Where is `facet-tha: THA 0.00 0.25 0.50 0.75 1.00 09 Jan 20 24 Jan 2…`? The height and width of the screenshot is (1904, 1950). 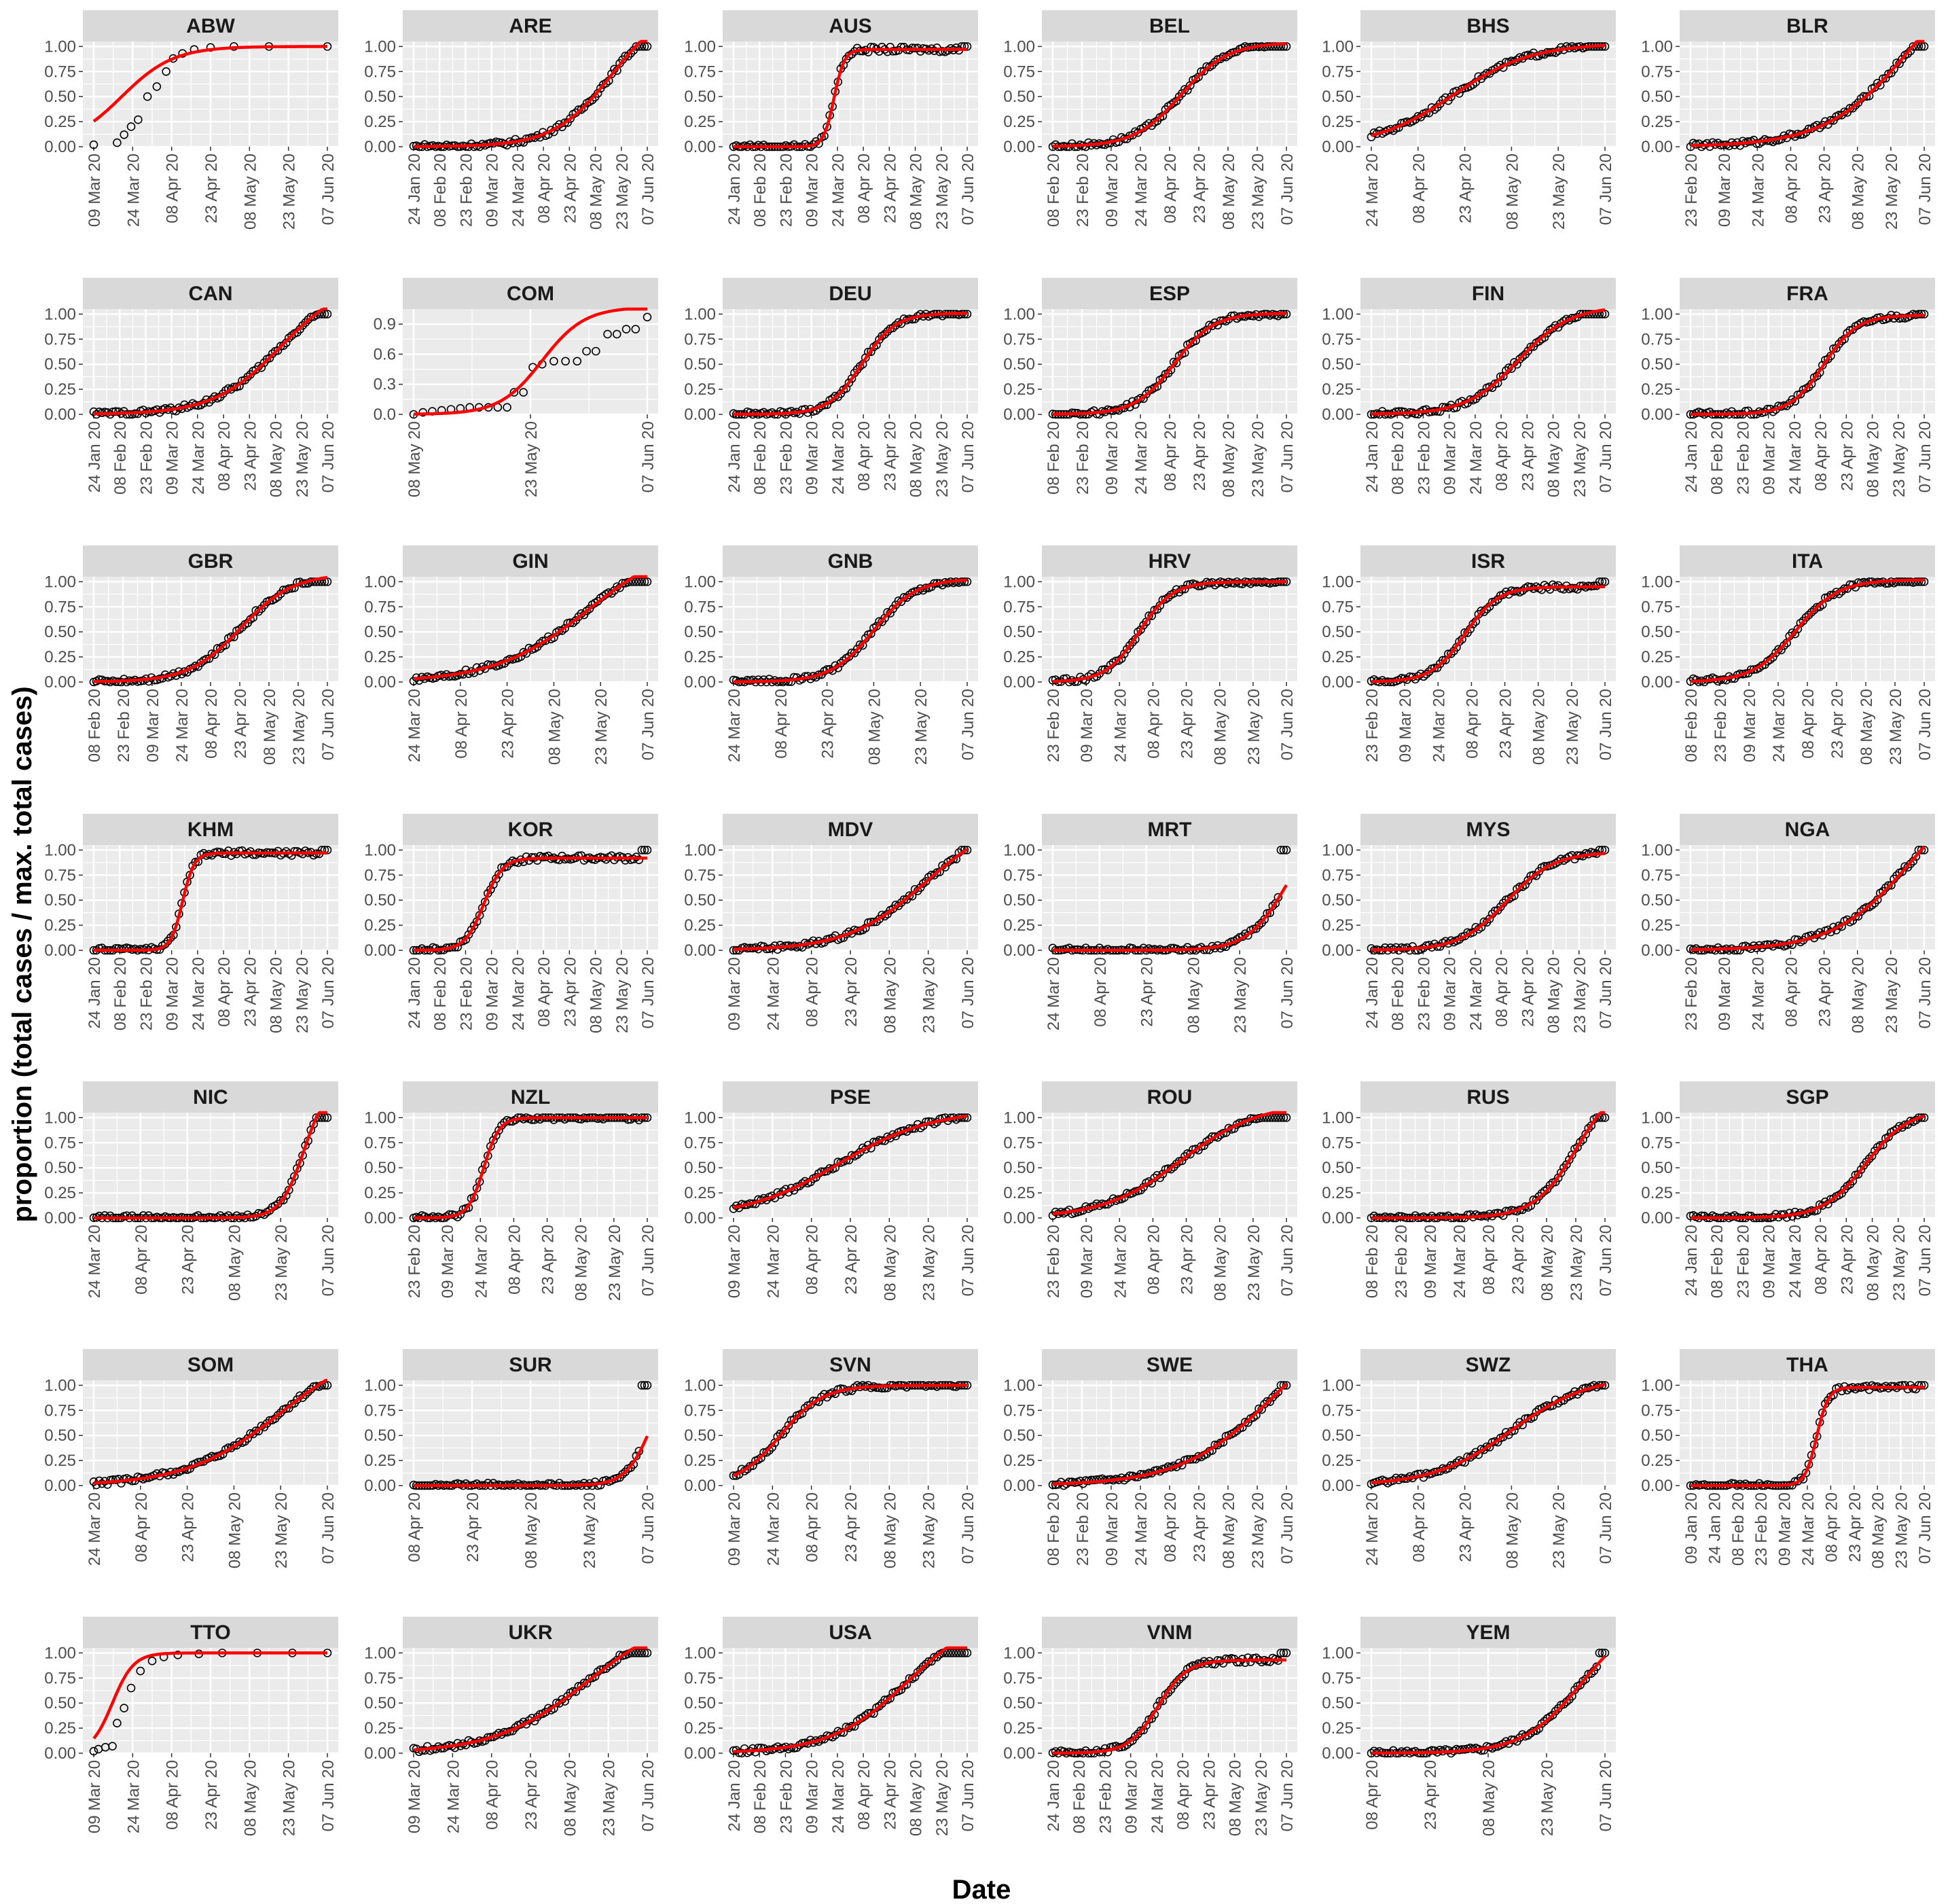
facet-tha: THA 0.00 0.25 0.50 0.75 1.00 09 Jan 20 24 Jan 2… is located at coordinates (1788, 1458).